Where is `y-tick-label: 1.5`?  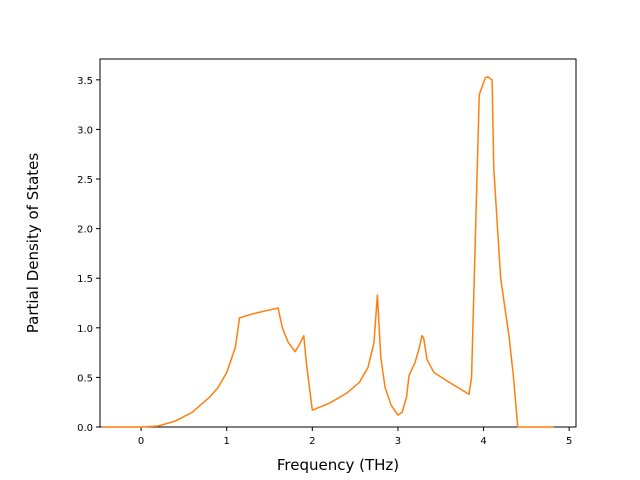 y-tick-label: 1.5 is located at coordinates (85, 279).